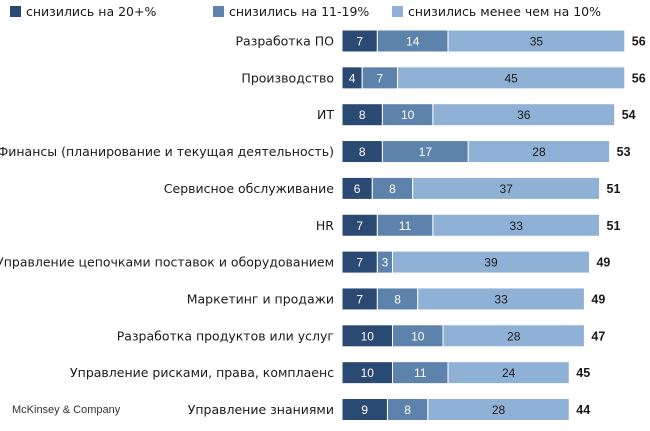 This screenshot has width=650, height=431. Describe the element at coordinates (261, 409) in the screenshot. I see `category-label: Управление знаниями` at that location.